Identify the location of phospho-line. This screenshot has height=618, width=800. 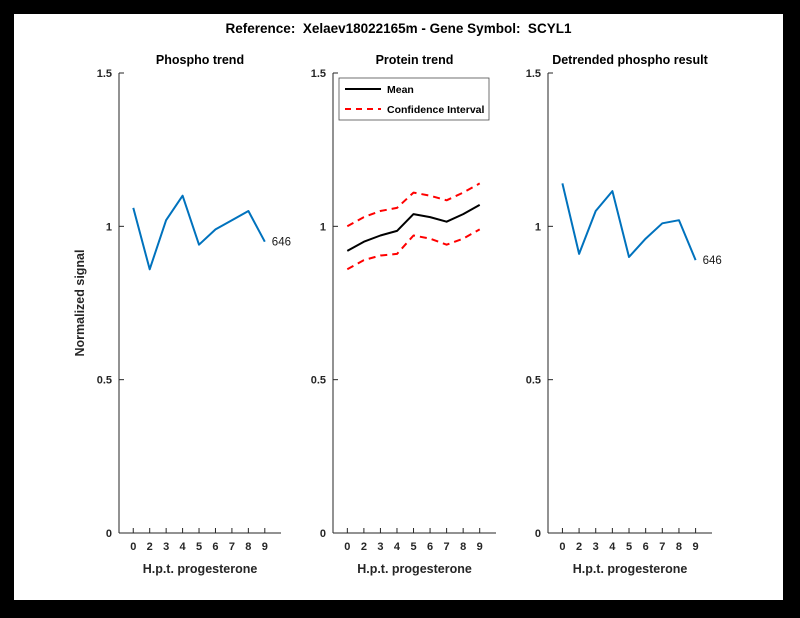
(199, 232).